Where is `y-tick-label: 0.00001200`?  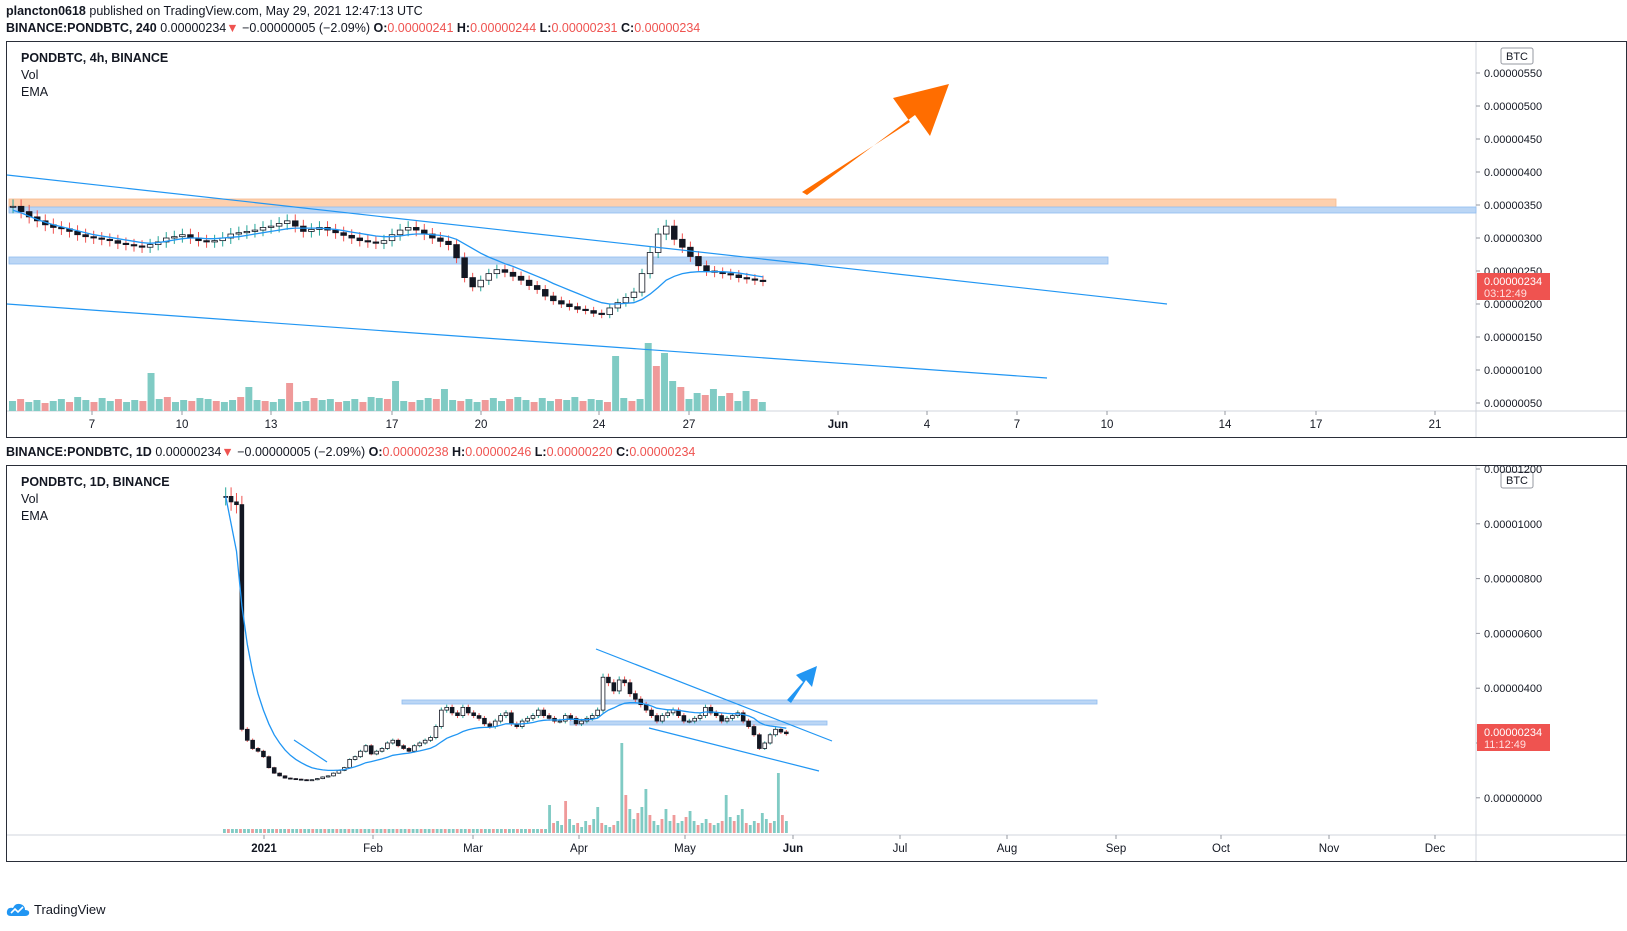 y-tick-label: 0.00001200 is located at coordinates (1513, 471).